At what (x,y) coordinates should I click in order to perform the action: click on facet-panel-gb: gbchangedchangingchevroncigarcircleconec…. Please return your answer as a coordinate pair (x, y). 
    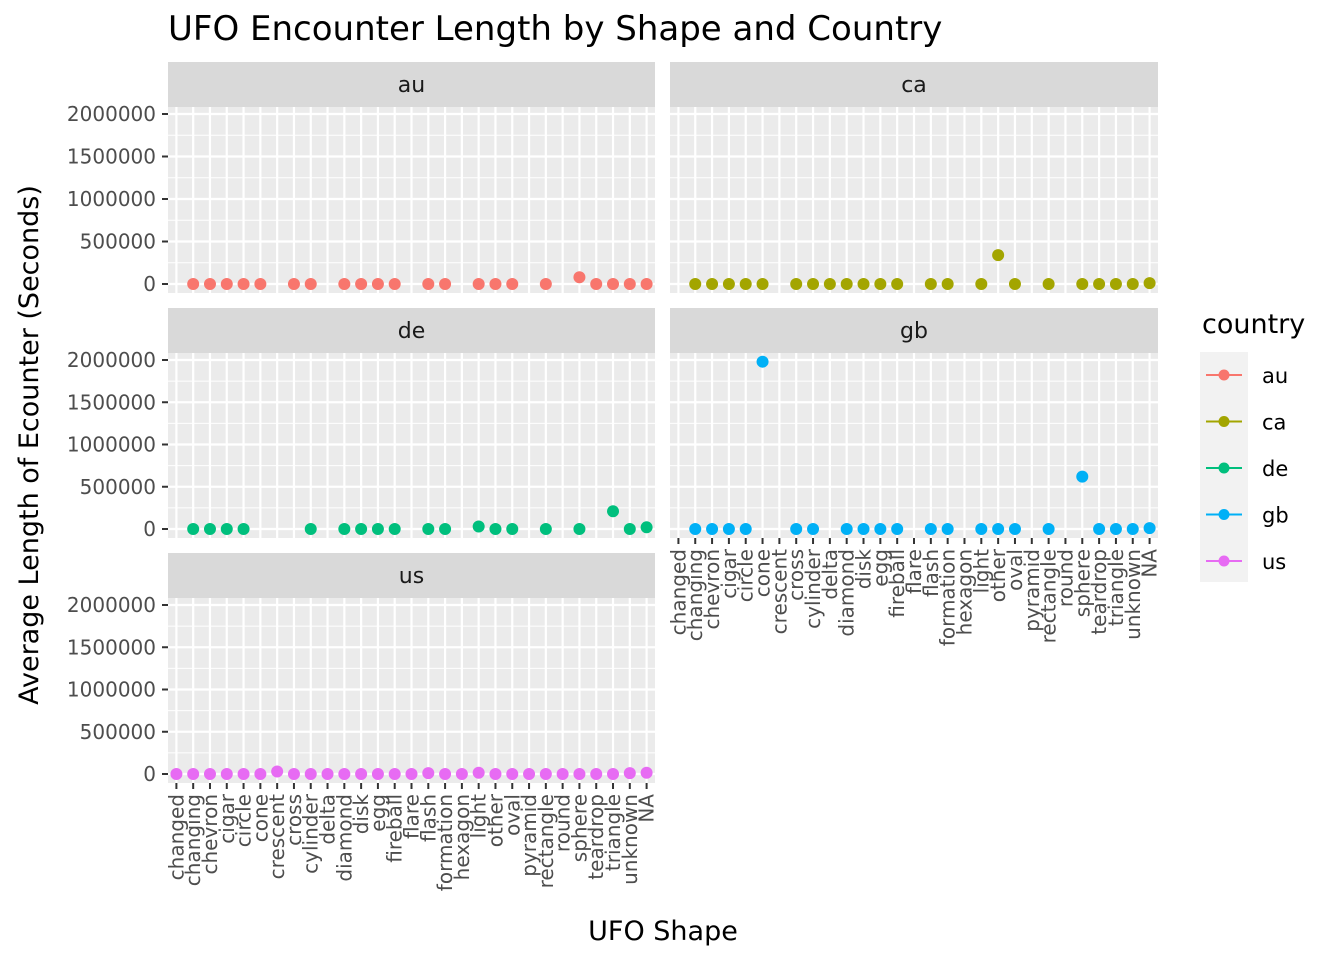
    Looking at the image, I should click on (914, 477).